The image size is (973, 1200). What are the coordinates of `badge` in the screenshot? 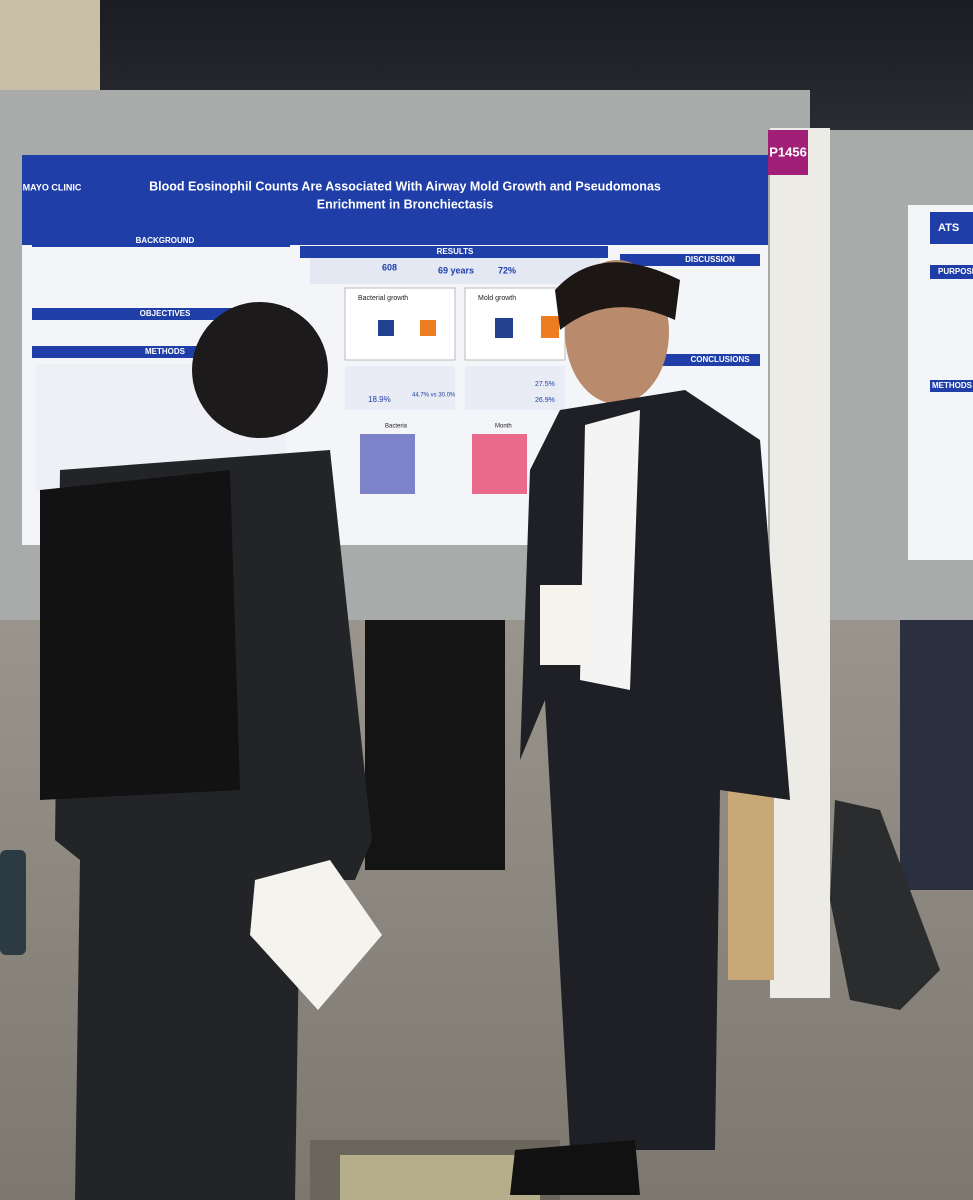 It's located at (565, 625).